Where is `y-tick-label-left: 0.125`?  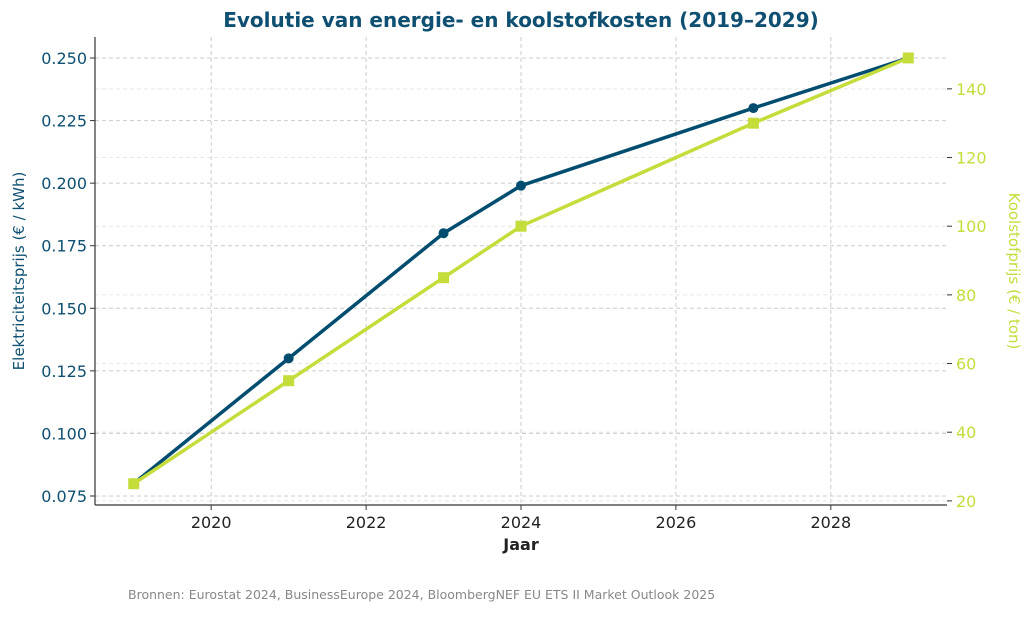
y-tick-label-left: 0.125 is located at coordinates (64, 371).